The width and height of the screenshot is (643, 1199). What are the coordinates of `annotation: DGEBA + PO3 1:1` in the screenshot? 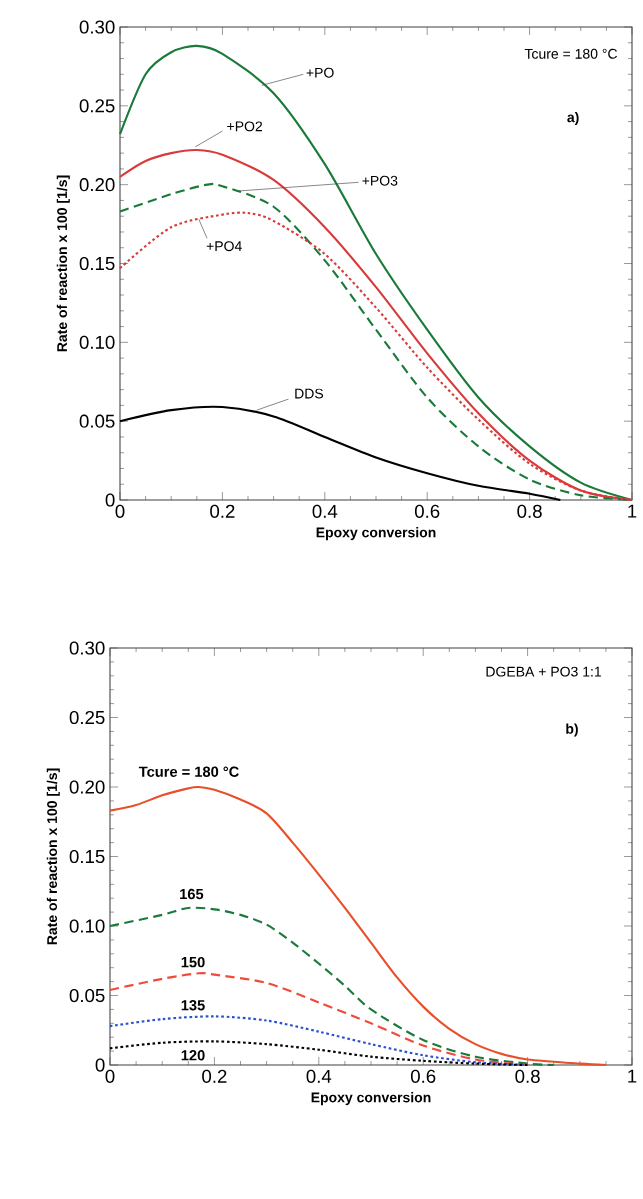 It's located at (543, 671).